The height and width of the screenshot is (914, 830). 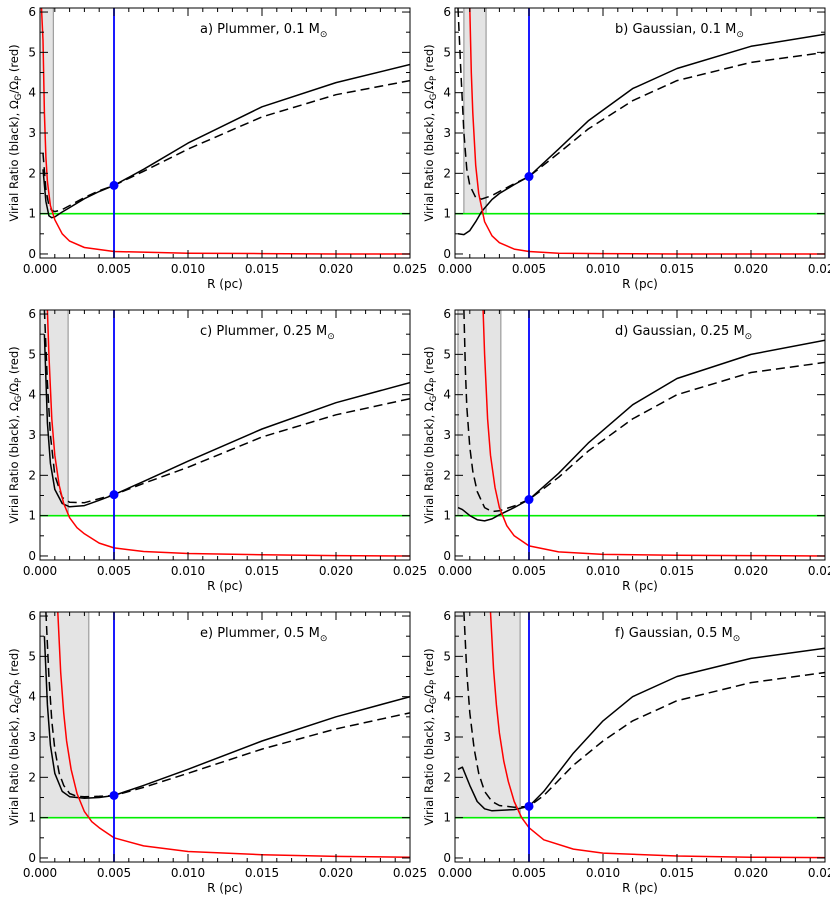 I want to click on panel-title: a) Plummer, 0.1 M⊙, so click(x=263, y=31).